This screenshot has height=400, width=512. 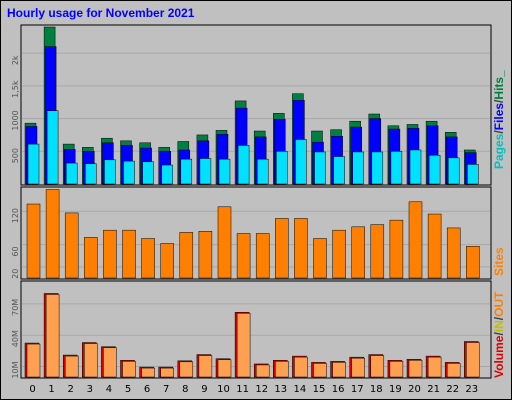 What do you see at coordinates (300, 389) in the screenshot?
I see `x-tick-label: 14` at bounding box center [300, 389].